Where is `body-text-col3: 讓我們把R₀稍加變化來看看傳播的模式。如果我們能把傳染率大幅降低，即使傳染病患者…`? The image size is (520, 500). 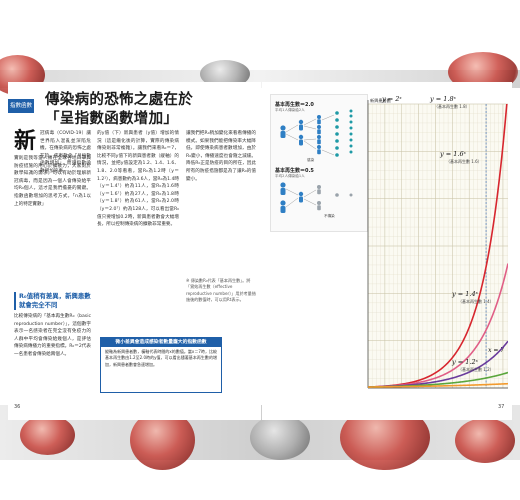
body-text-col3: 讓我們把R₀稍加變化來看看傳播的模式。如果我們能把傳染率大幅降低，即使傳染病患者… is located at coordinates (221, 156).